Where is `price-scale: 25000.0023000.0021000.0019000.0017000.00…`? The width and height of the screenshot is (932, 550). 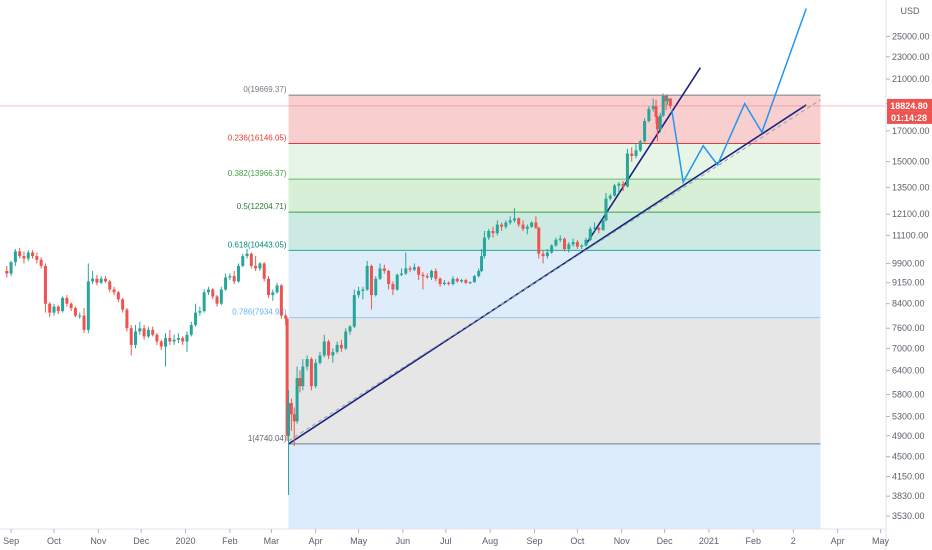 price-scale: 25000.0023000.0021000.0019000.0017000.00… is located at coordinates (908, 276).